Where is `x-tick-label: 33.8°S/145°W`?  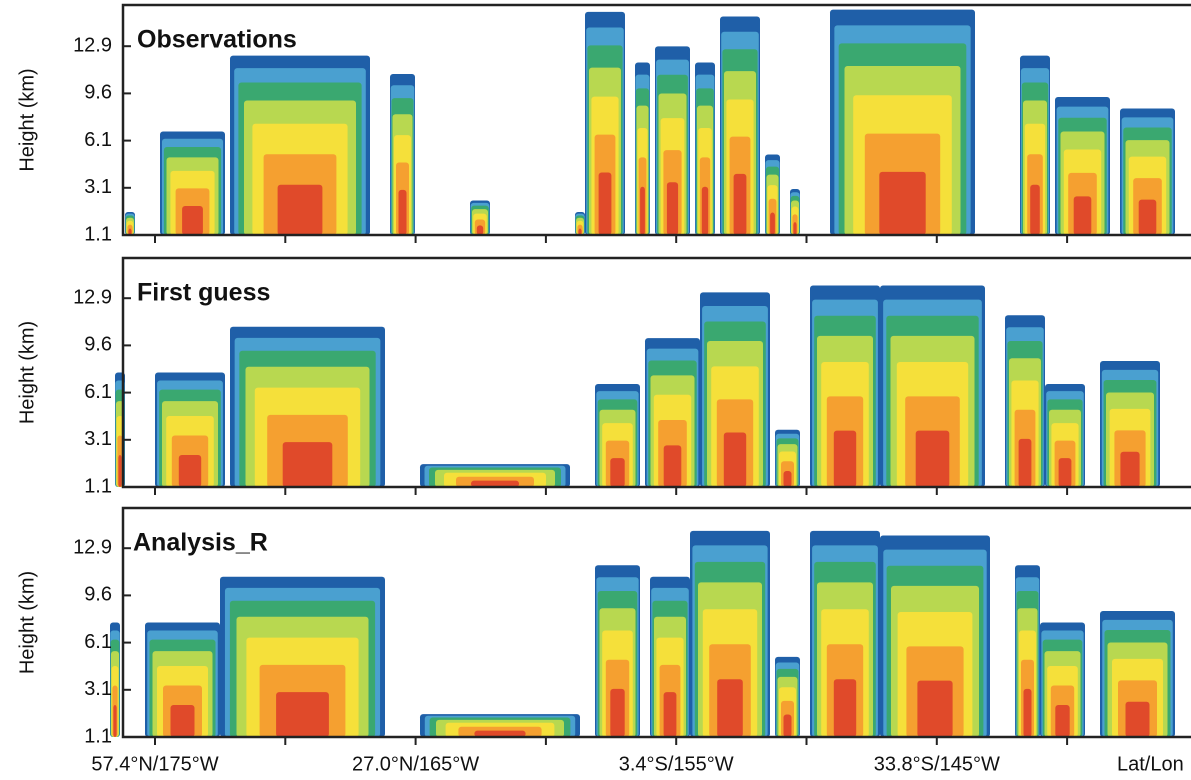 x-tick-label: 33.8°S/145°W is located at coordinates (937, 764).